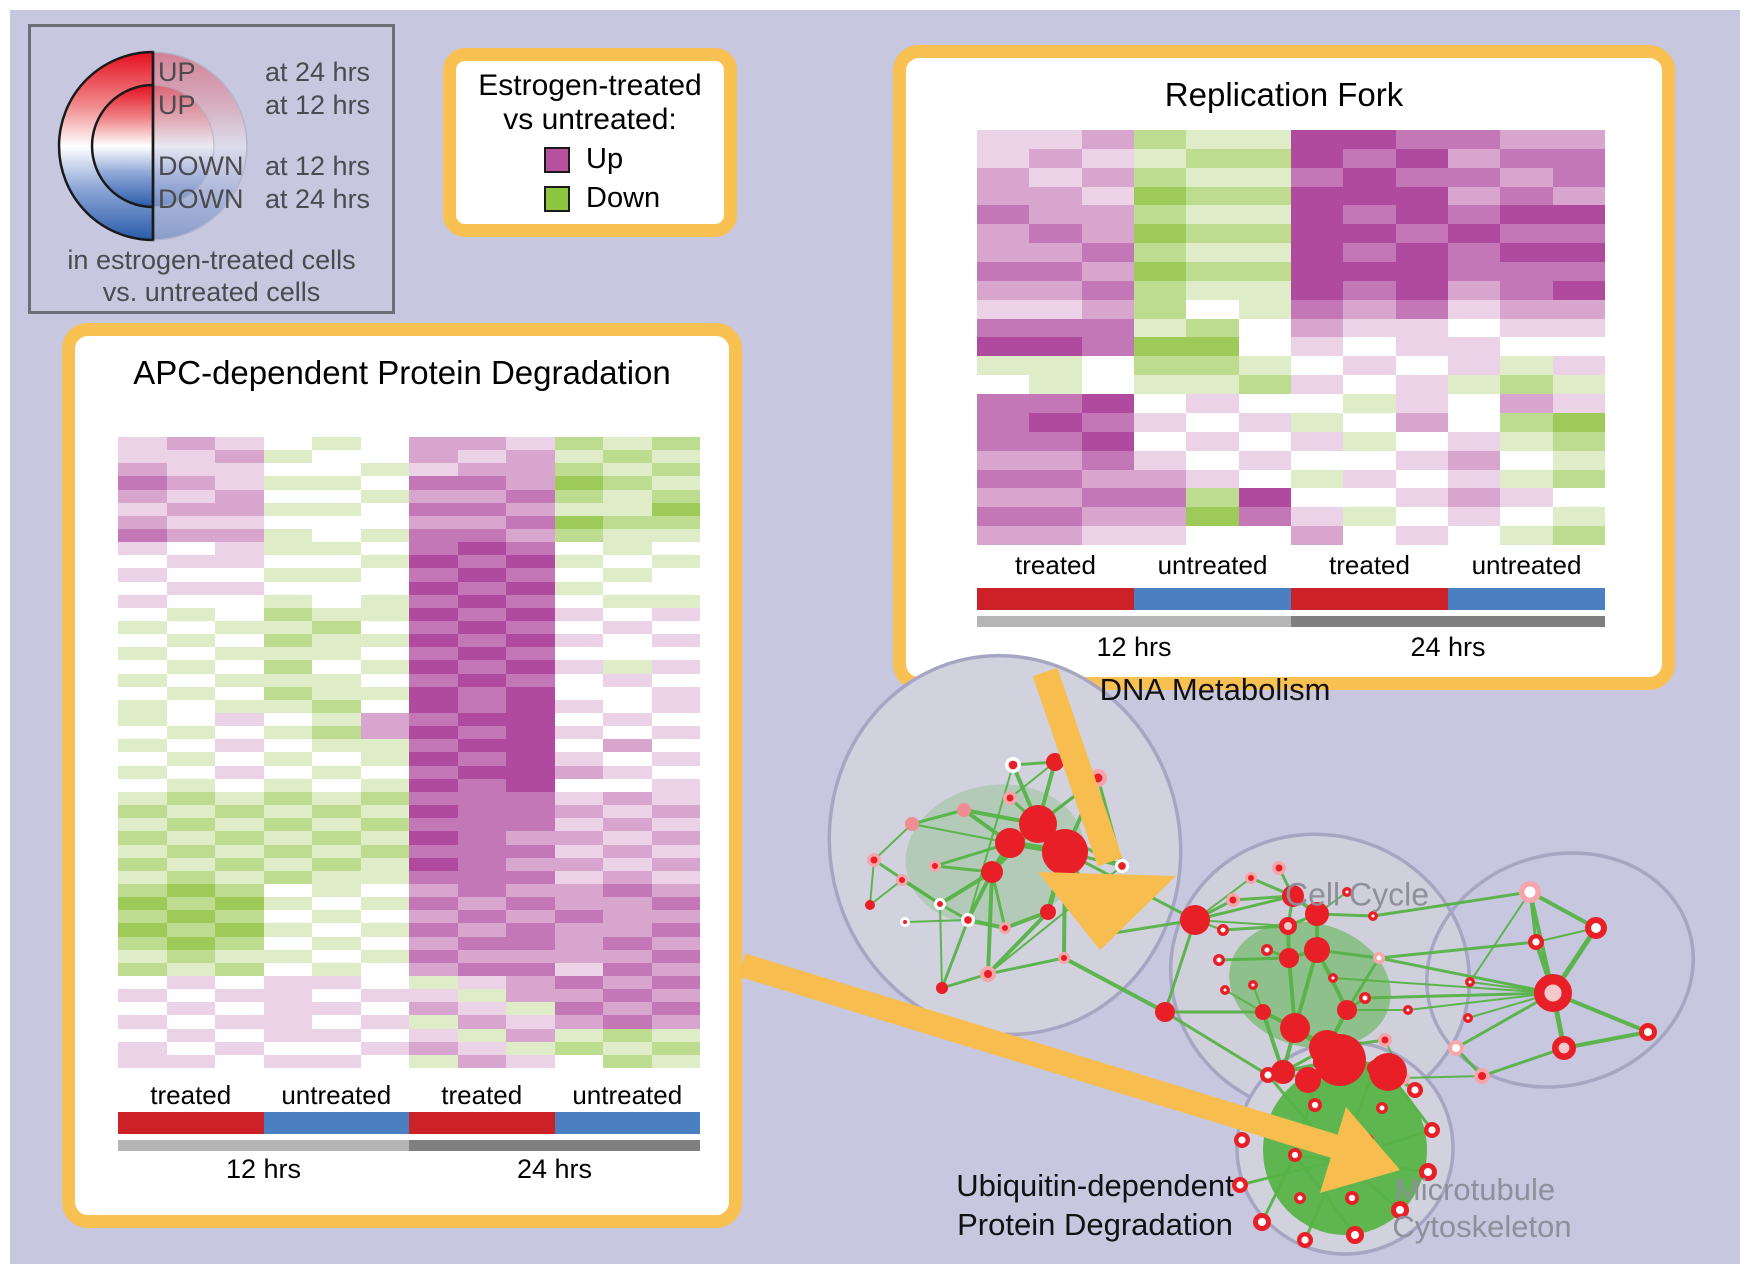  I want to click on key-item-up-label: Up, so click(605, 159).